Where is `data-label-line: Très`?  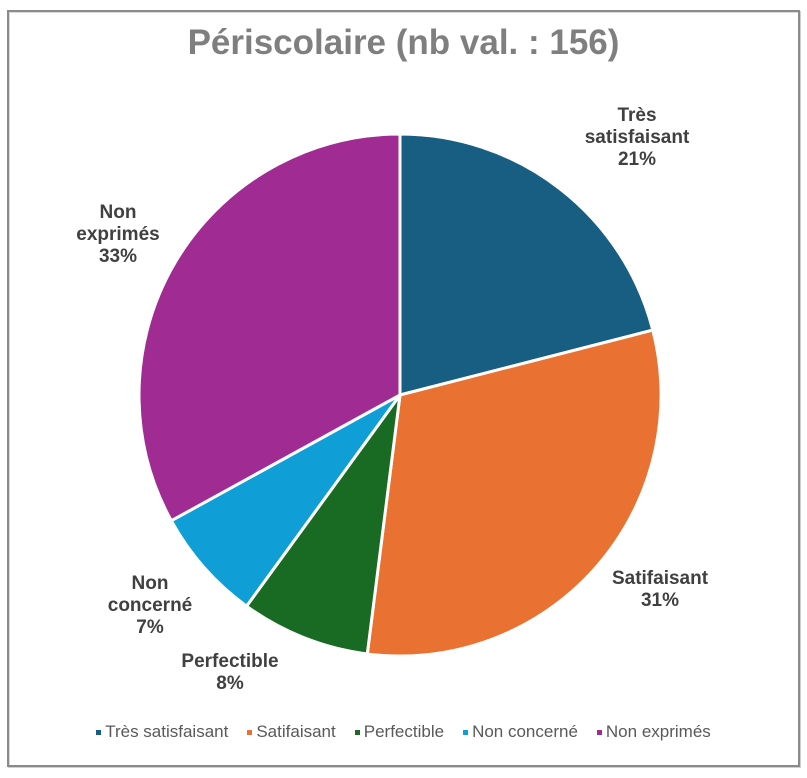 data-label-line: Très is located at coordinates (637, 115).